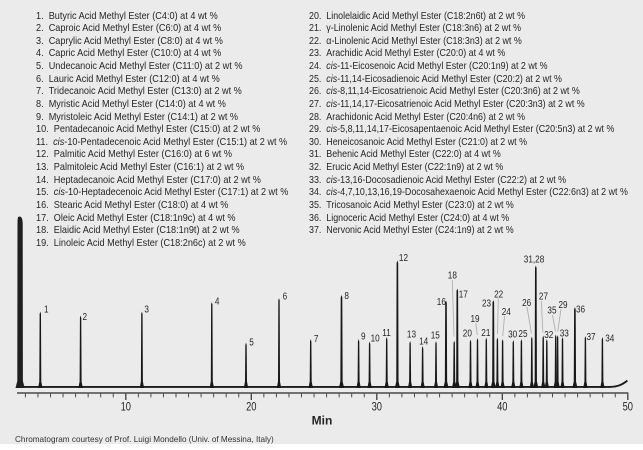  Describe the element at coordinates (502, 406) in the screenshot. I see `svg-text: 40` at that location.